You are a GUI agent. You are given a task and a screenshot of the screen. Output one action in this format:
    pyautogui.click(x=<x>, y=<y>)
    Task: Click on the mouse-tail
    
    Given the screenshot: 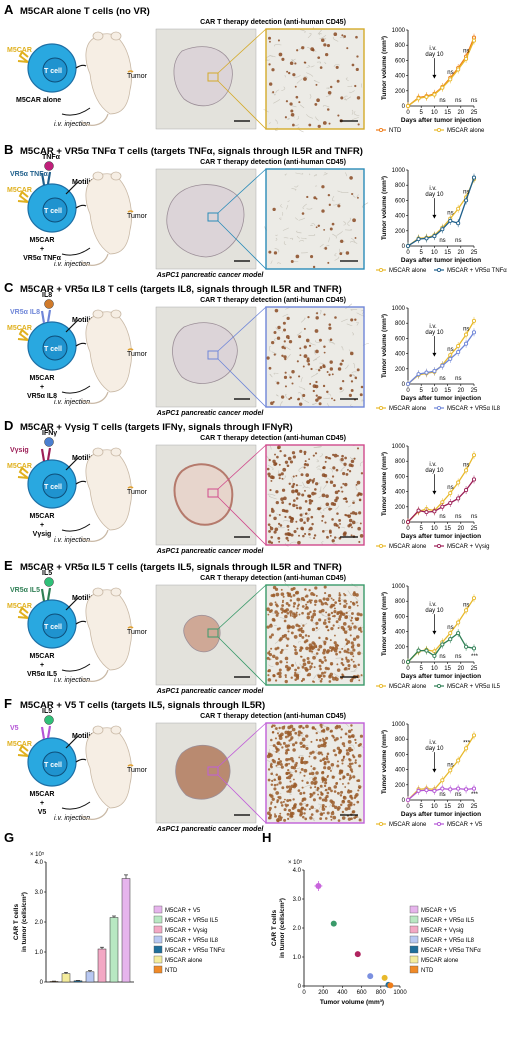 What is the action you would take?
    pyautogui.click(x=95, y=675)
    